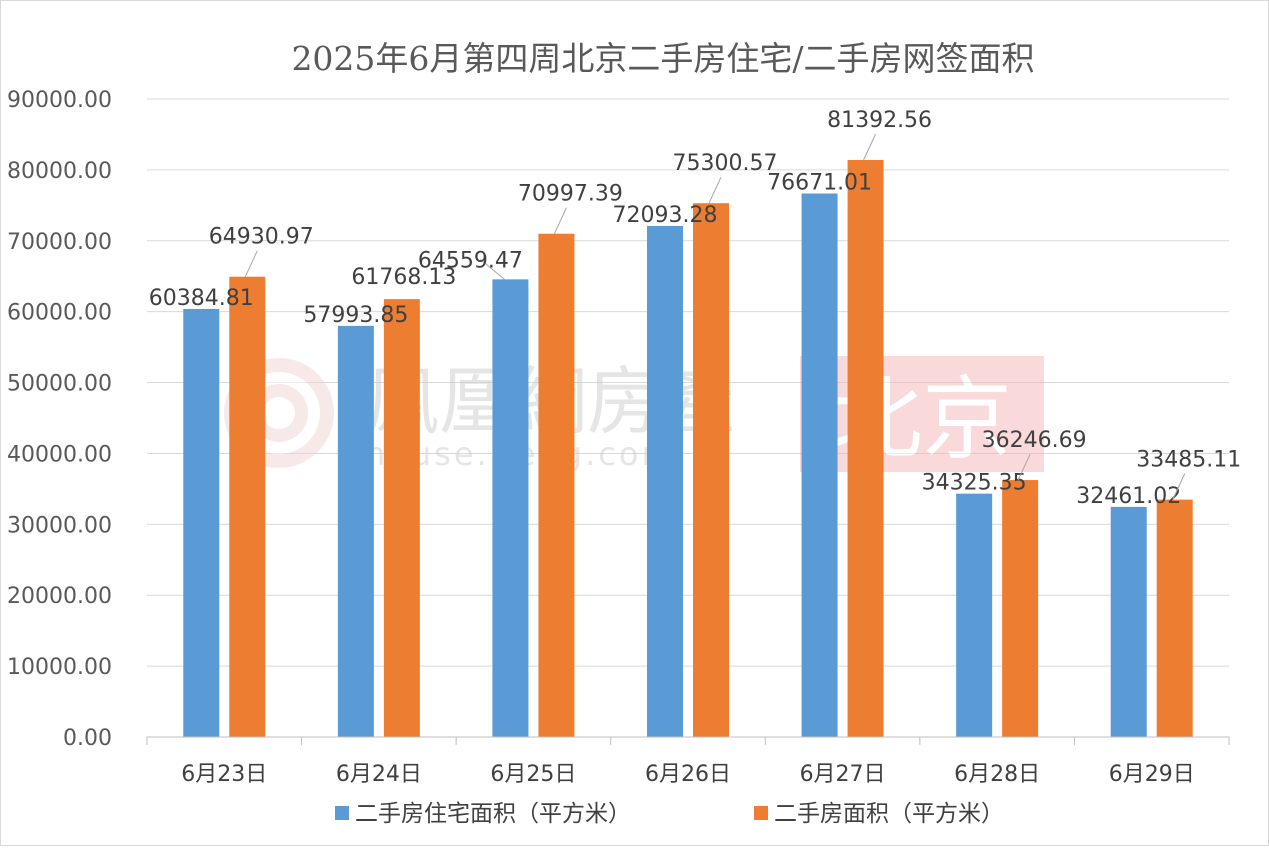  What do you see at coordinates (570, 194) in the screenshot?
I see `data-label: 70997.39` at bounding box center [570, 194].